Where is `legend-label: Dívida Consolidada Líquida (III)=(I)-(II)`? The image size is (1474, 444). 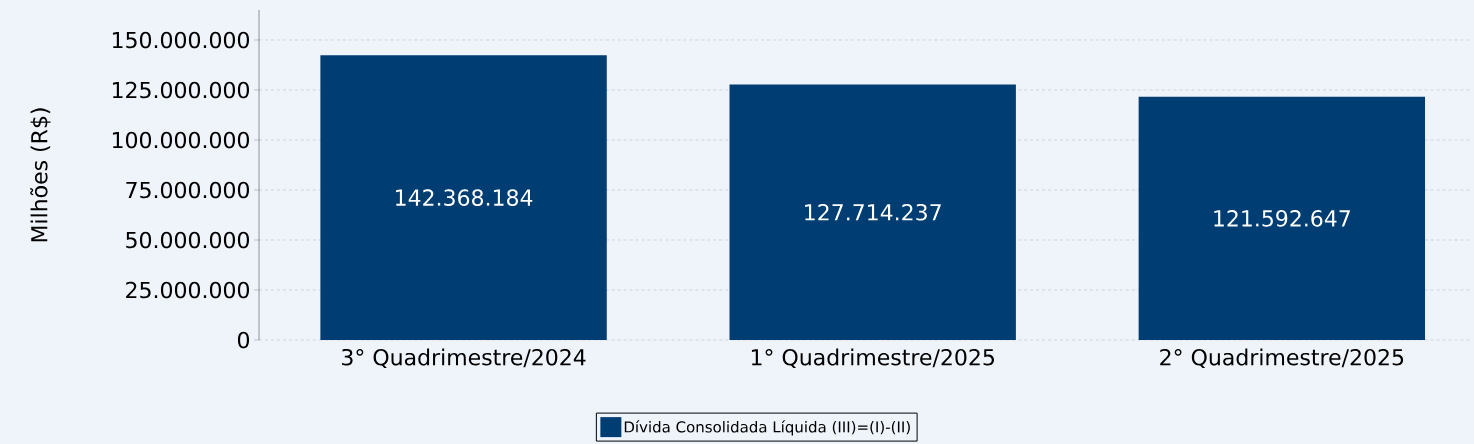 legend-label: Dívida Consolidada Líquida (III)=(I)-(II) is located at coordinates (767, 428).